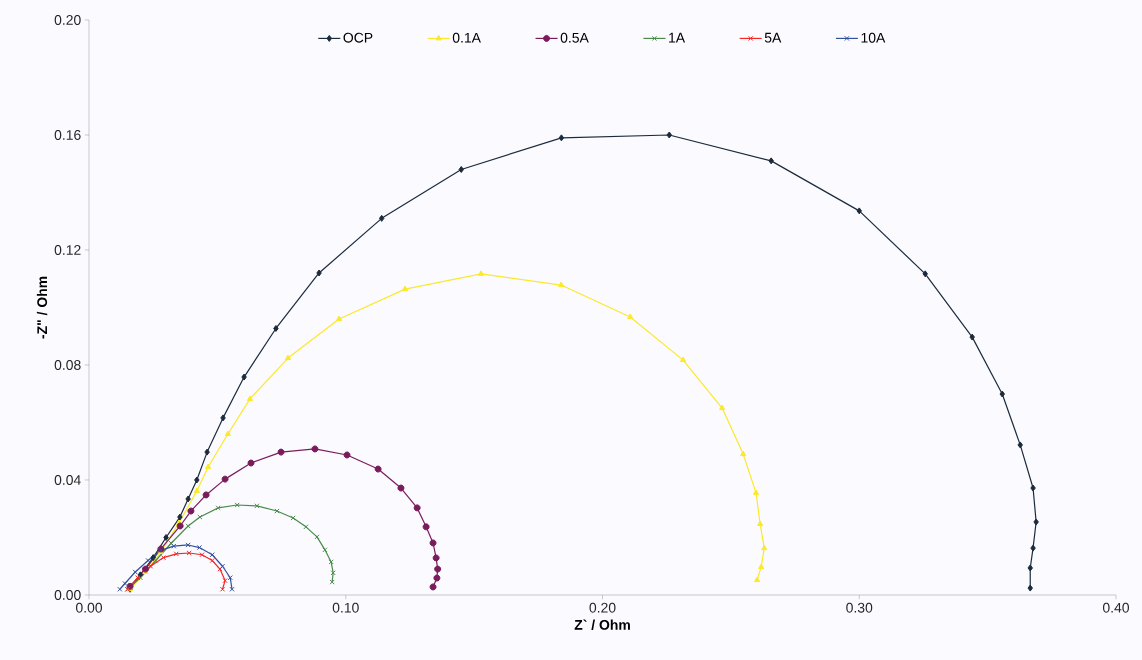  What do you see at coordinates (67, 20) in the screenshot?
I see `y-tick-label: 0.20` at bounding box center [67, 20].